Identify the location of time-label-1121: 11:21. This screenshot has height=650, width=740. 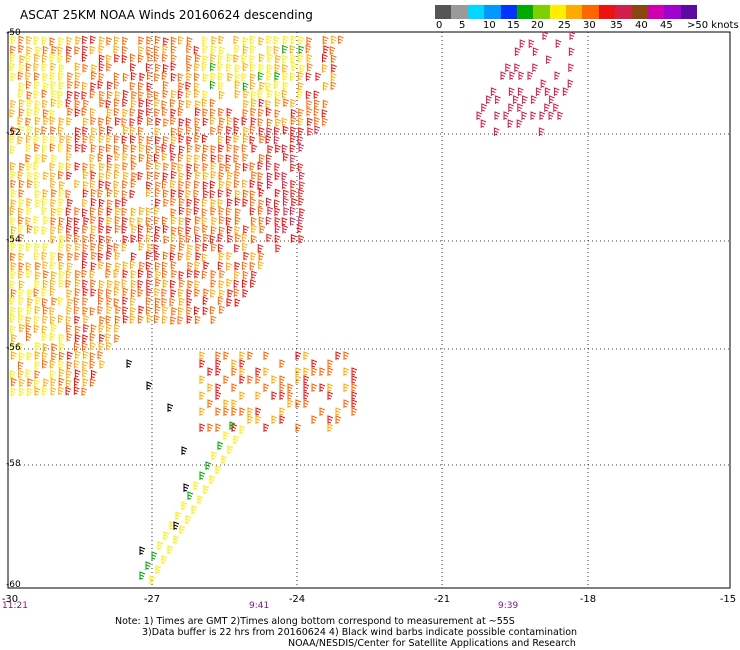
(15, 606).